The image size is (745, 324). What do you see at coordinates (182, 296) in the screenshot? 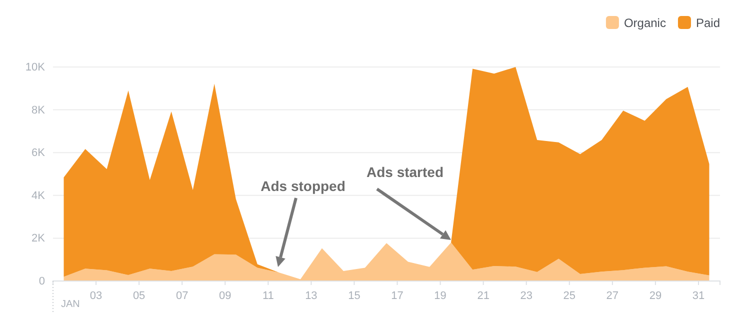
I see `x-tick-label: 07` at bounding box center [182, 296].